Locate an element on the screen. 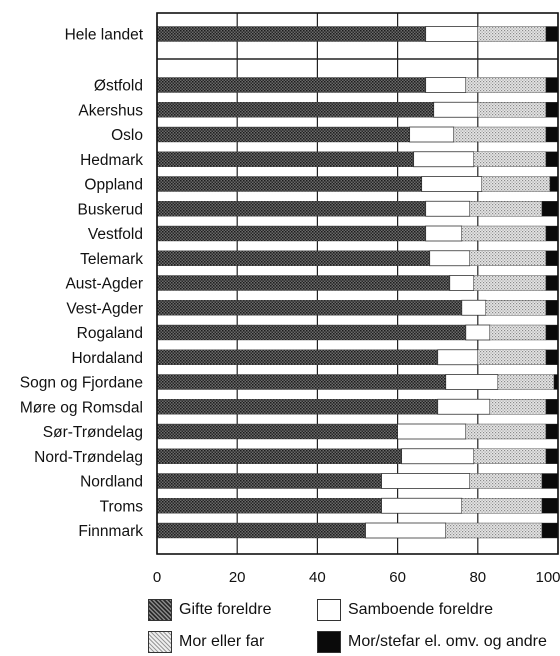 The image size is (560, 656). bar-nordland-gifte-foreldre is located at coordinates (269, 481).